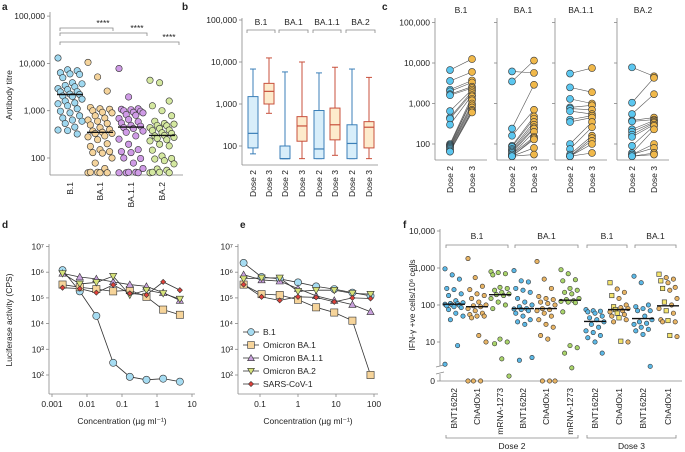  Describe the element at coordinates (581, 10) in the screenshot. I see `subpanel-title: BA.1.1` at that location.